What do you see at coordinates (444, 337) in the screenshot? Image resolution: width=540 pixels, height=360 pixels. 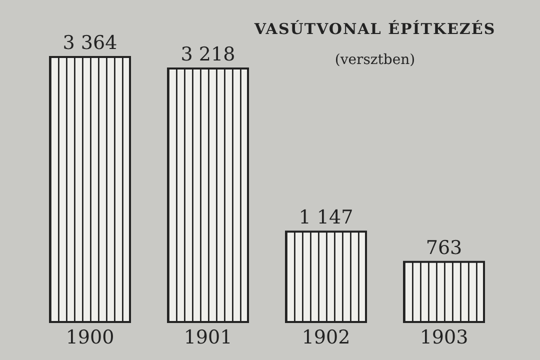 I see `x-tick-label: 1903` at bounding box center [444, 337].